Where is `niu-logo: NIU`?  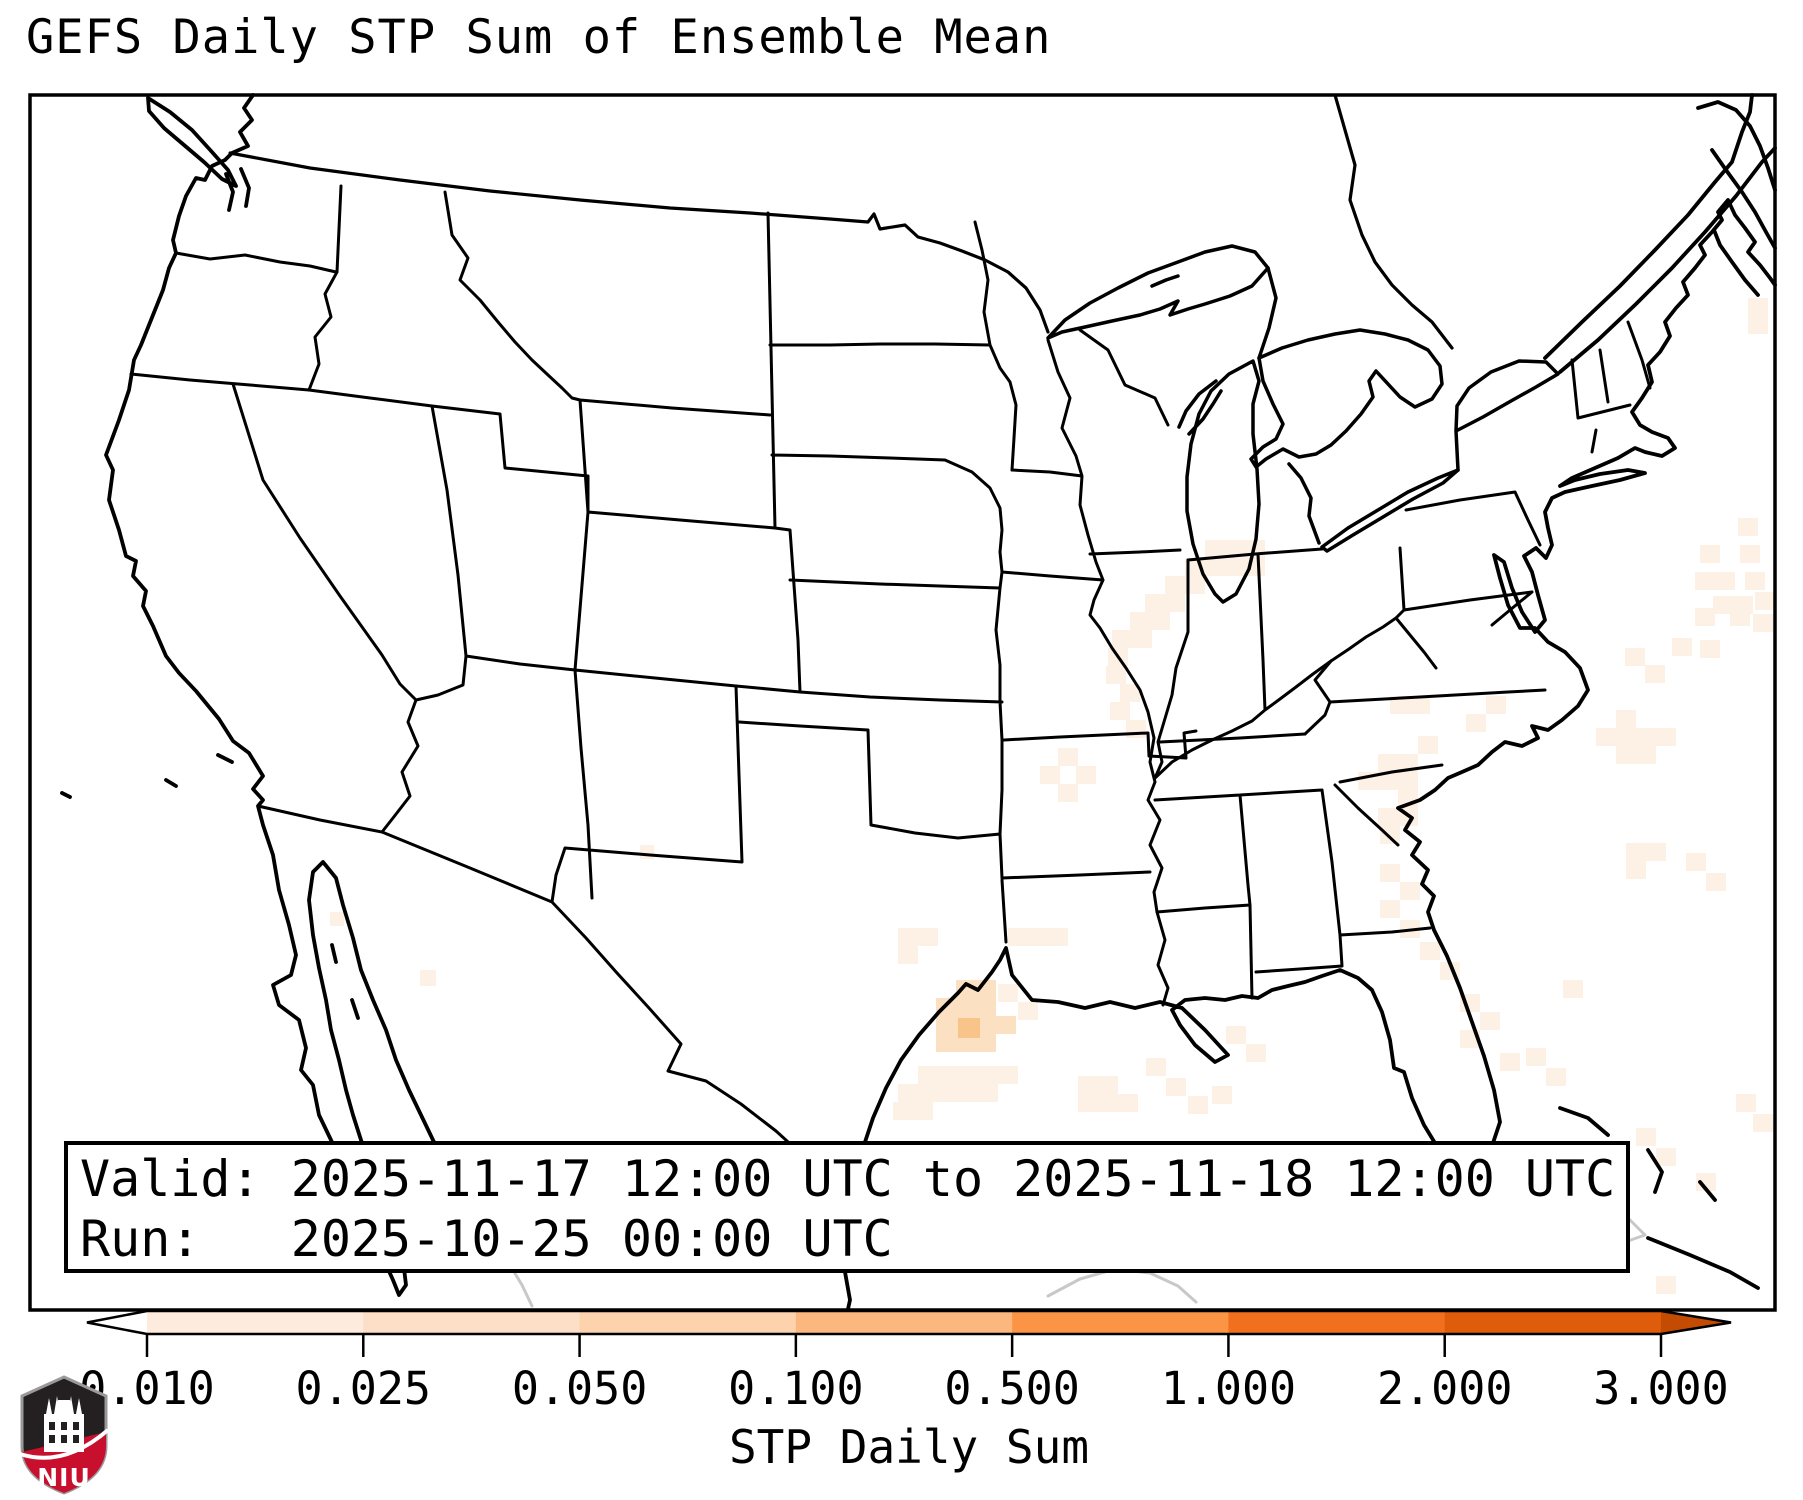
niu-logo: NIU is located at coordinates (64, 1435).